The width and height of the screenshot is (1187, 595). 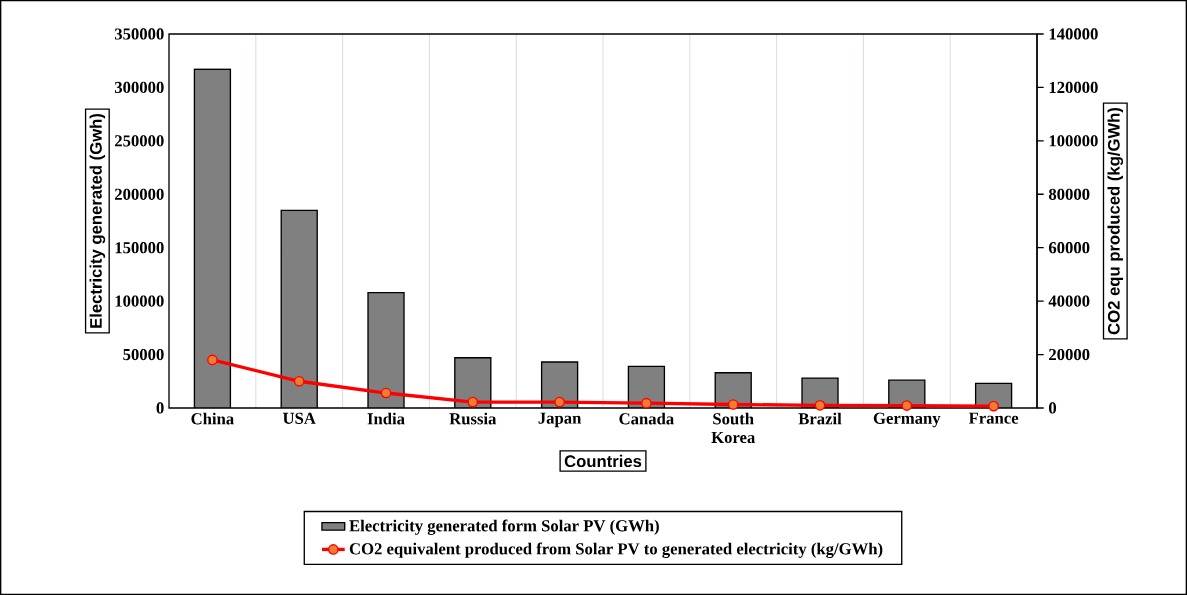 I want to click on y2-tick-label: 120000, so click(x=1073, y=87).